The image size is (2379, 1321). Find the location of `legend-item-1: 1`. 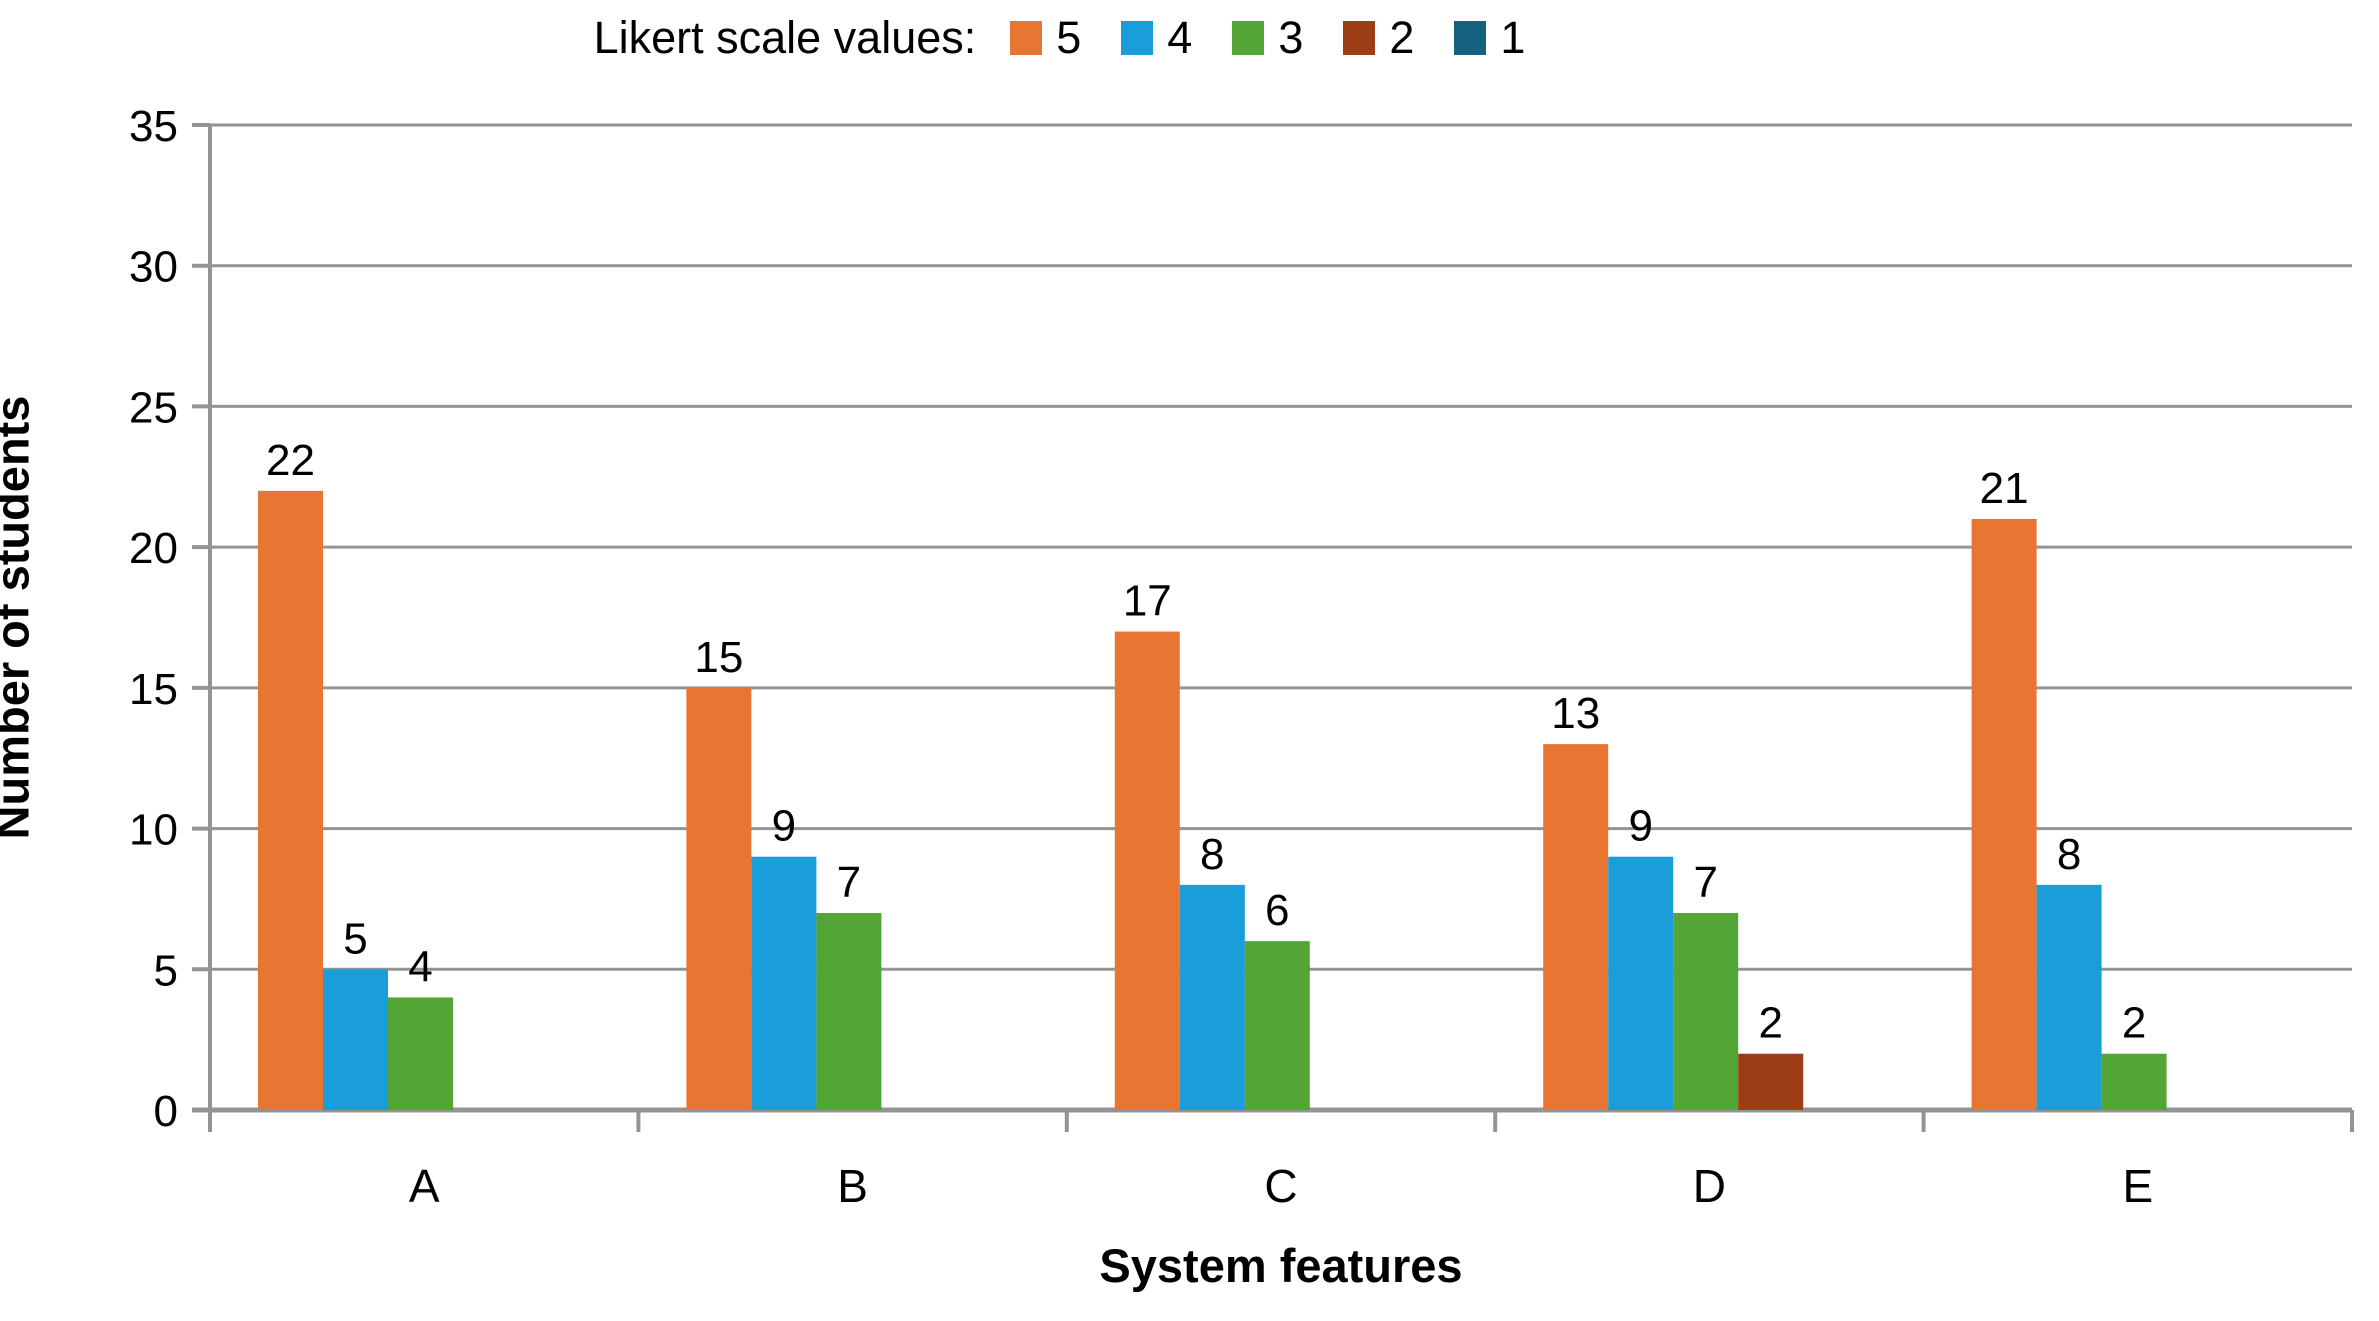

legend-item-1: 1 is located at coordinates (1489, 38).